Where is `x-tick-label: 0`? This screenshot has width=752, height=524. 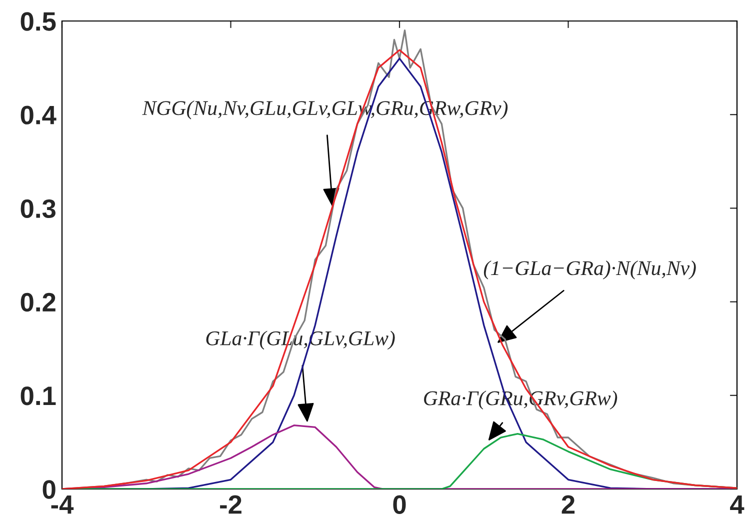 x-tick-label: 0 is located at coordinates (399, 504).